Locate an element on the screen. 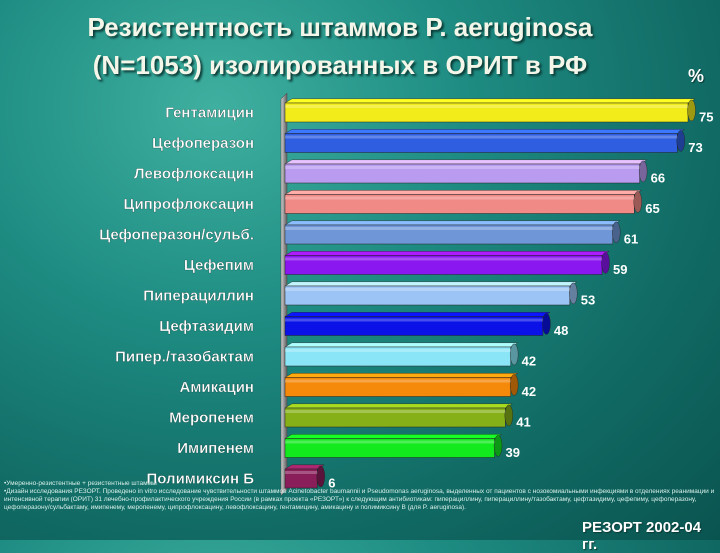  category-label: Цефепим is located at coordinates (219, 265).